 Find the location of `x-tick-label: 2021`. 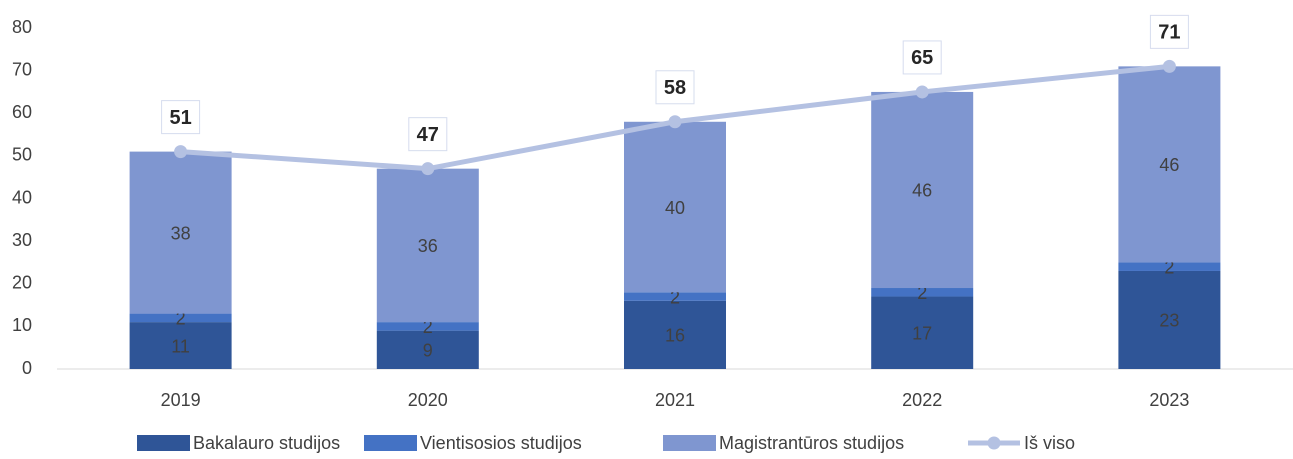

x-tick-label: 2021 is located at coordinates (675, 400).